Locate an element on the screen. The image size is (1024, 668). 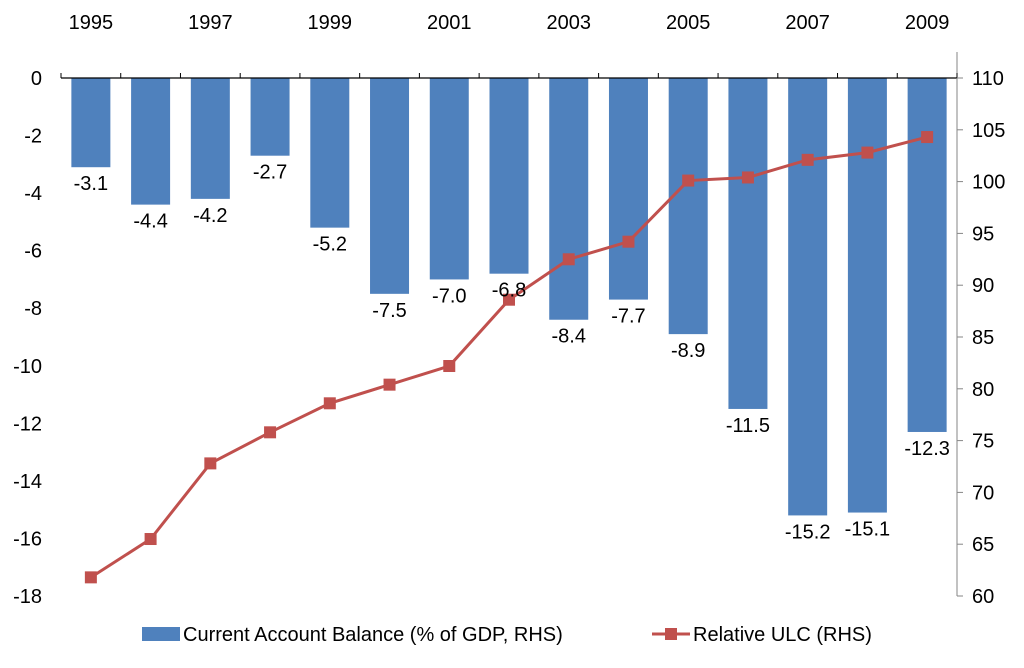
y-left-tick-label: -4 is located at coordinates (33, 194).